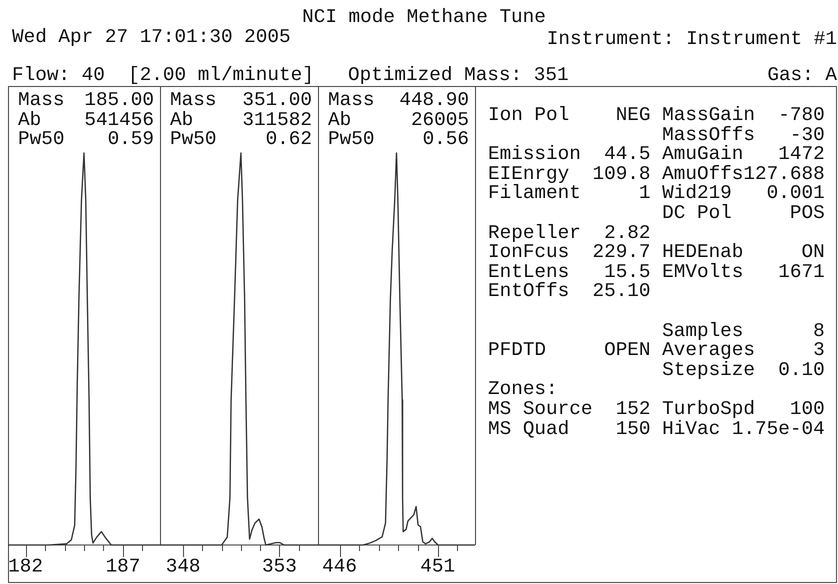  I want to click on text: 150, so click(633, 429).